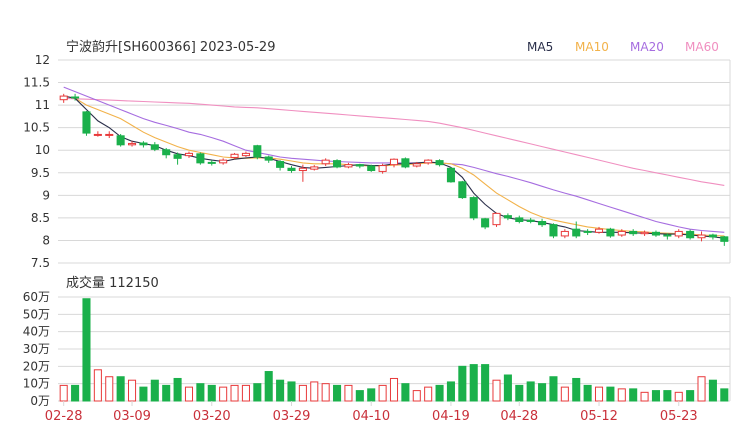 The height and width of the screenshot is (440, 740). Describe the element at coordinates (36, 384) in the screenshot. I see `volume-tick-label: 10万` at that location.